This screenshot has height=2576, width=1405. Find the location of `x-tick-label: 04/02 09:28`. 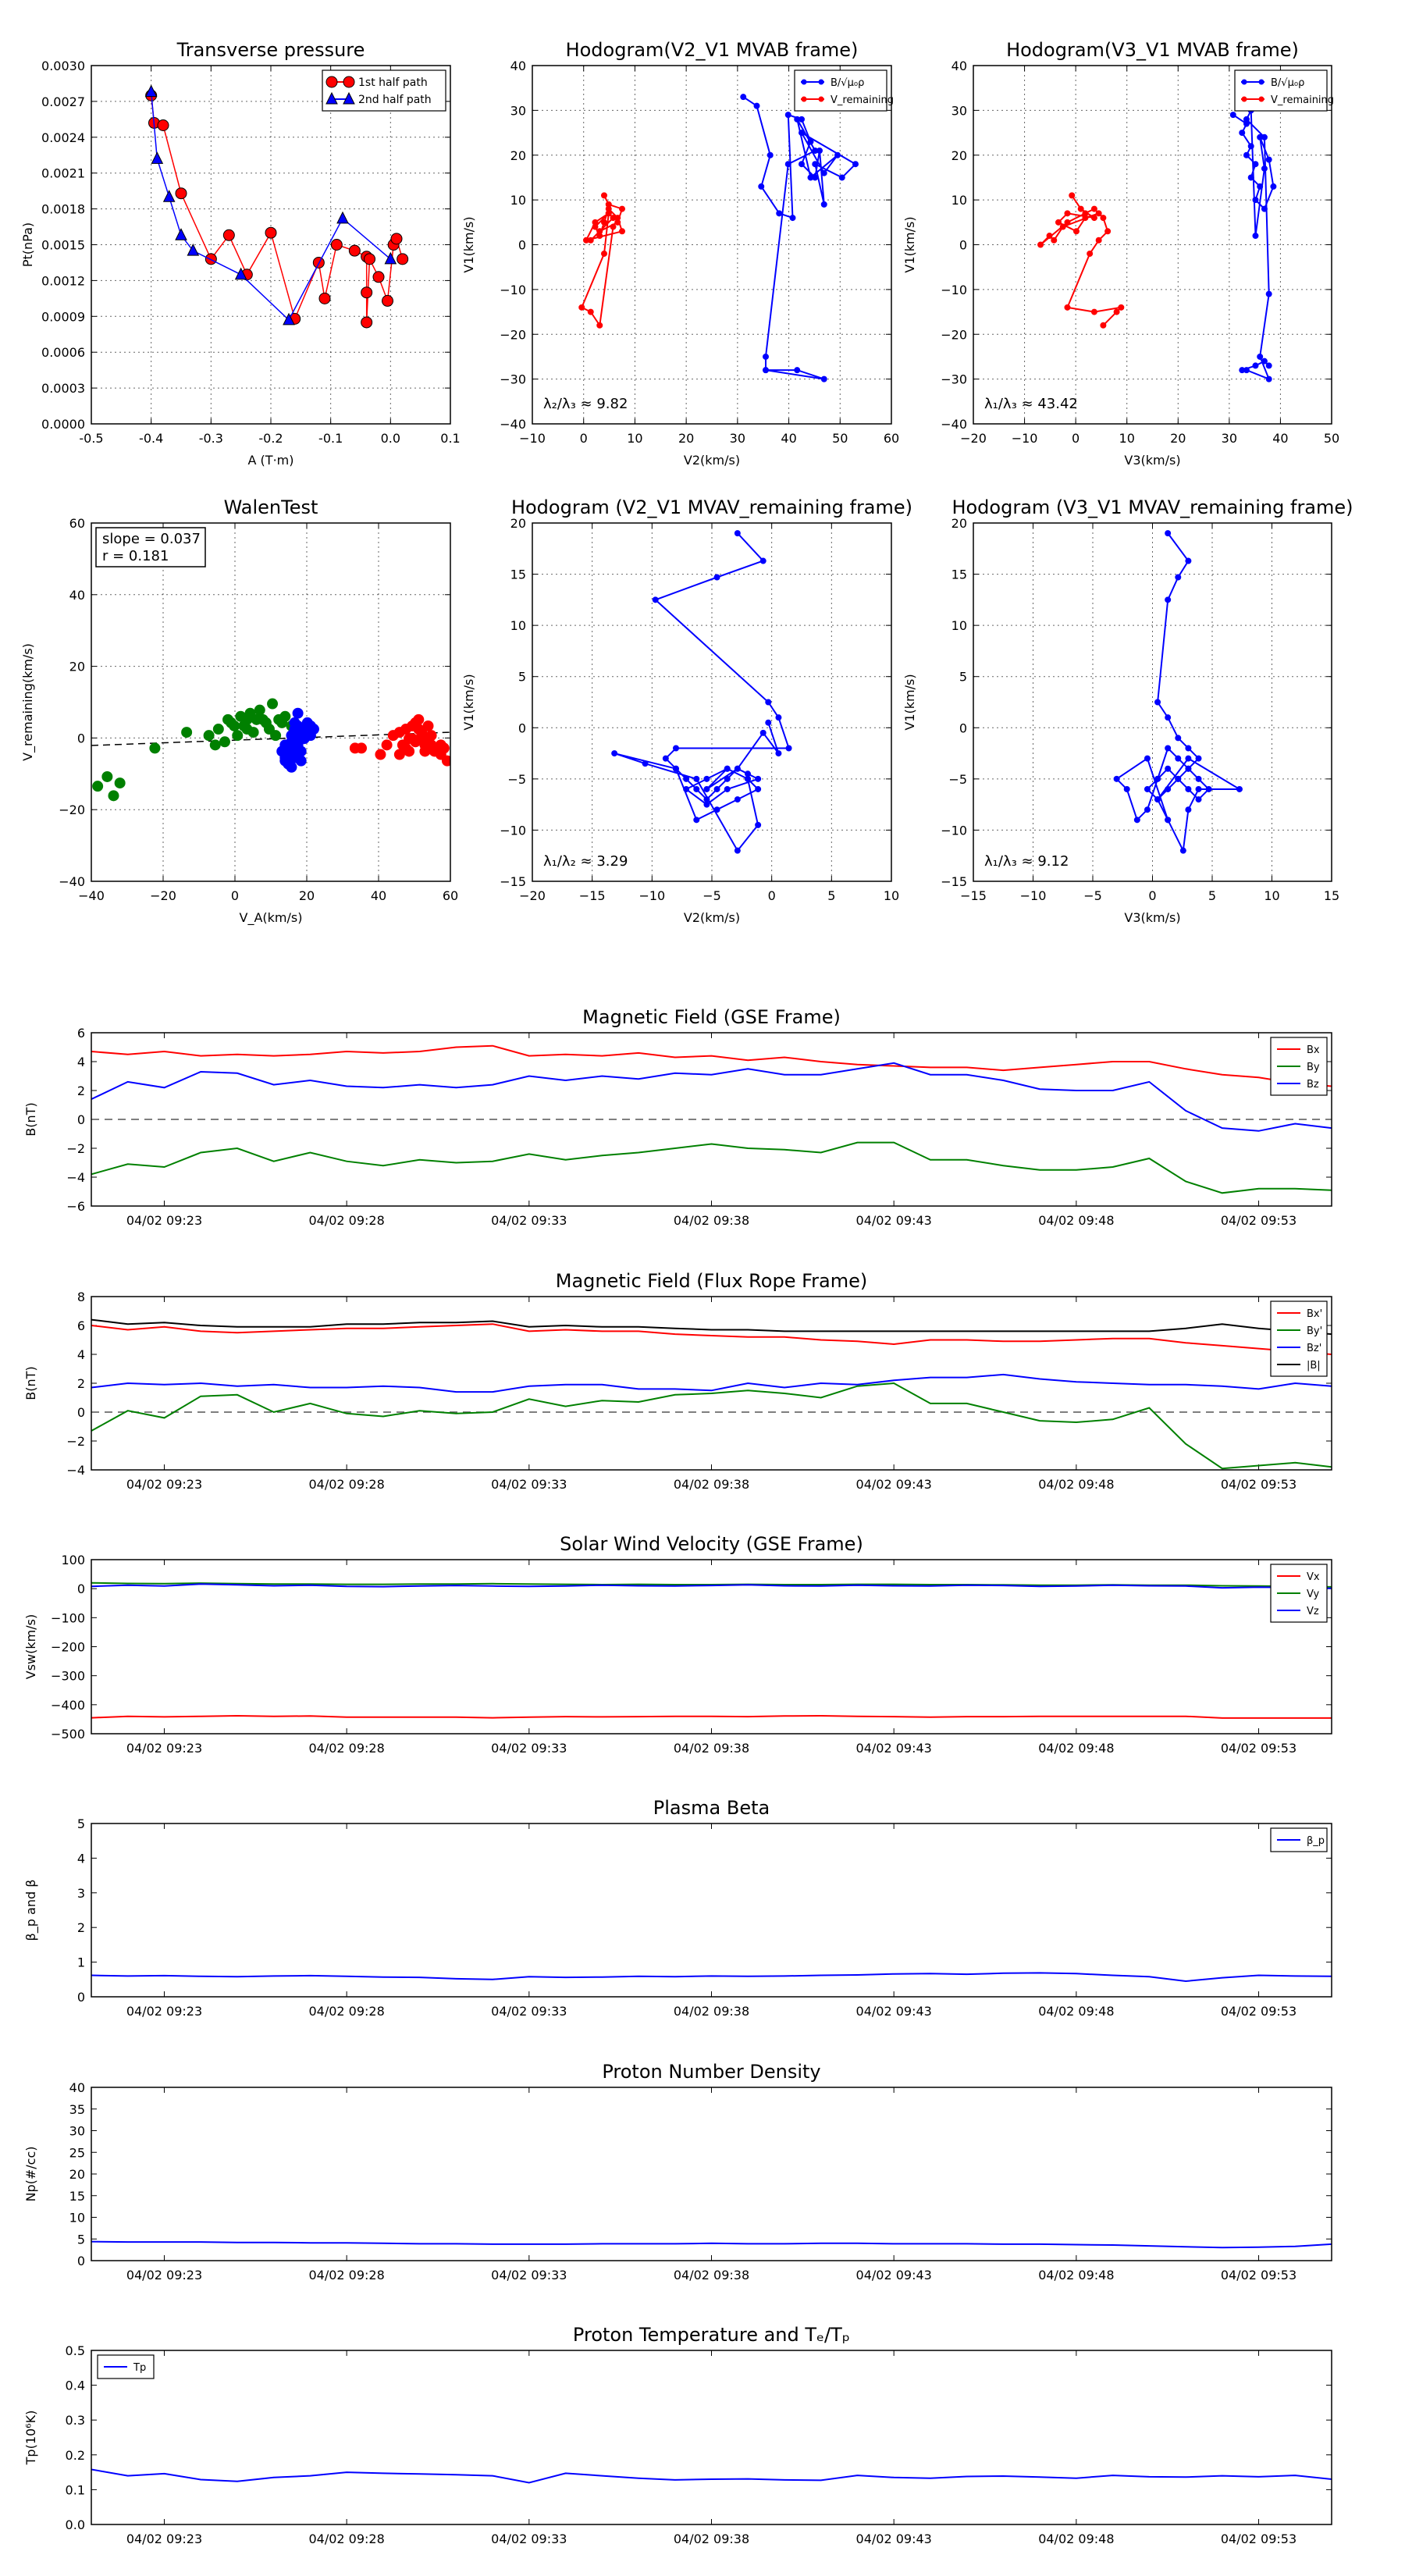

x-tick-label: 04/02 09:28 is located at coordinates (346, 2011).